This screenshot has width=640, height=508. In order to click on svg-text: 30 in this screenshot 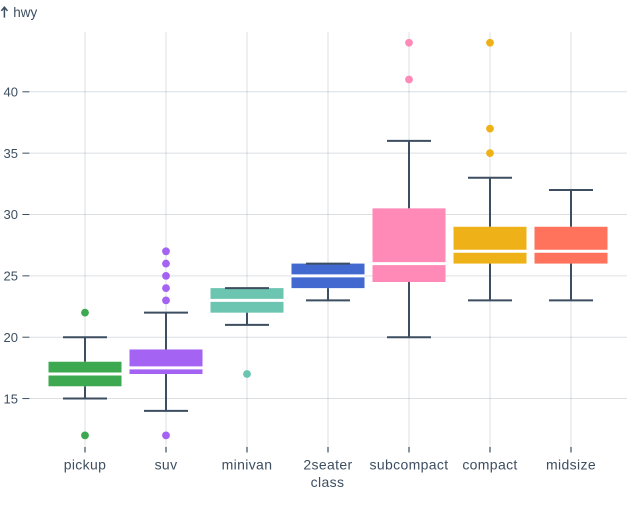, I will do `click(11, 214)`.